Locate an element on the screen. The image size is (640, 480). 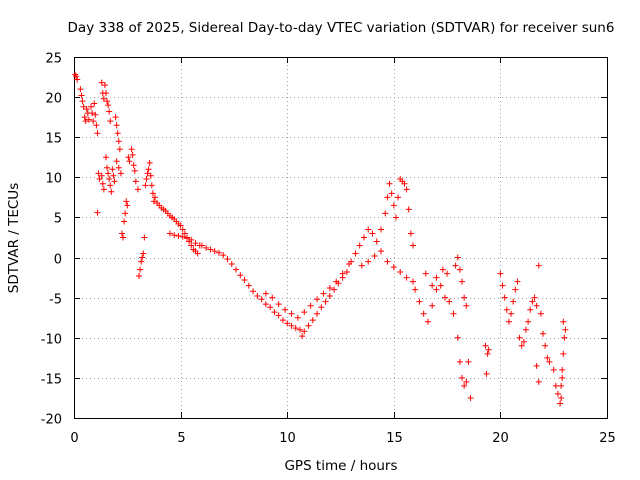
y-axis-label: SDTVAR / TECUs is located at coordinates (14, 238).